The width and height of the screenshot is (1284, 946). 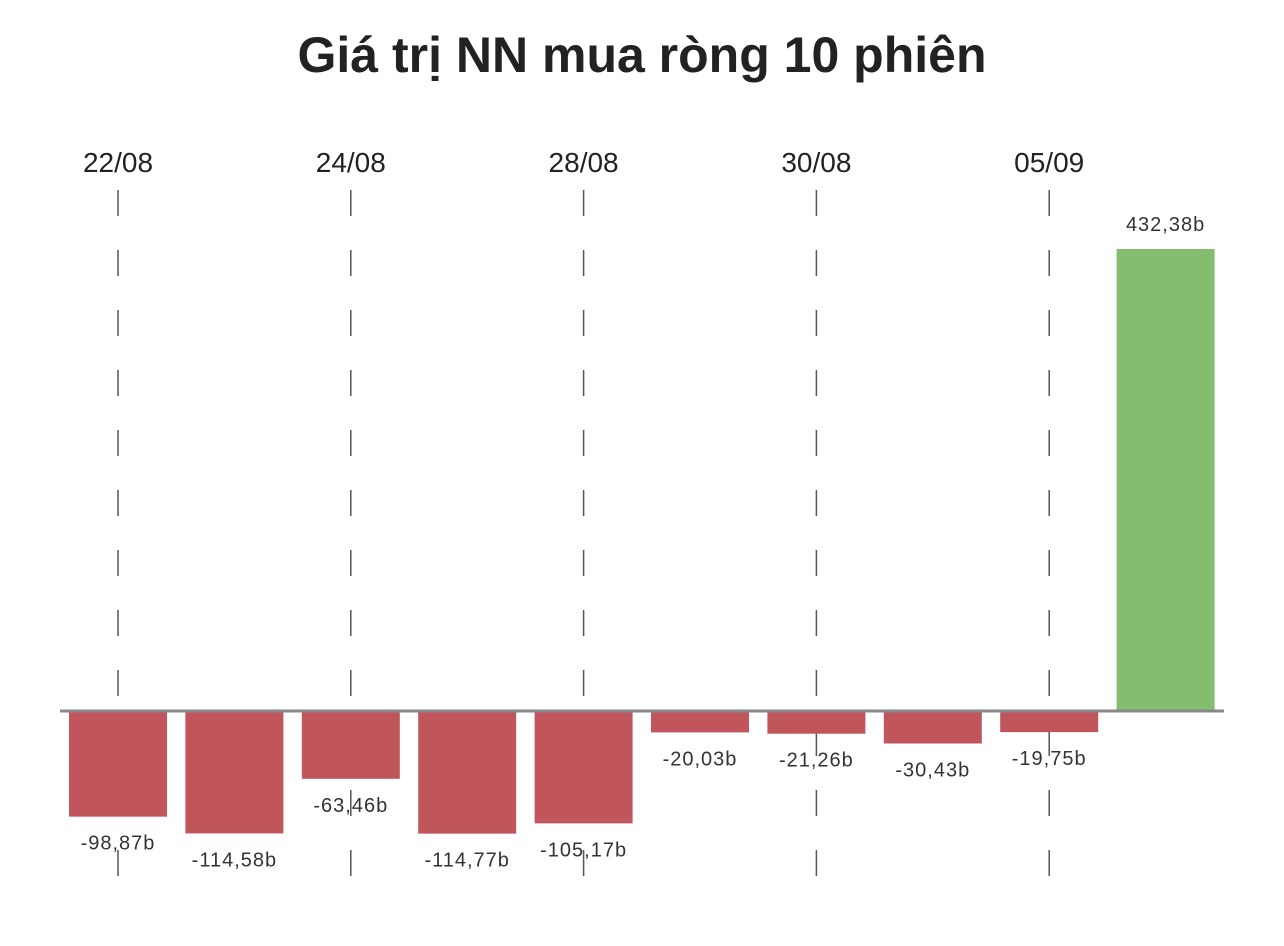 I want to click on x-tick-label: 24/08, so click(x=351, y=162).